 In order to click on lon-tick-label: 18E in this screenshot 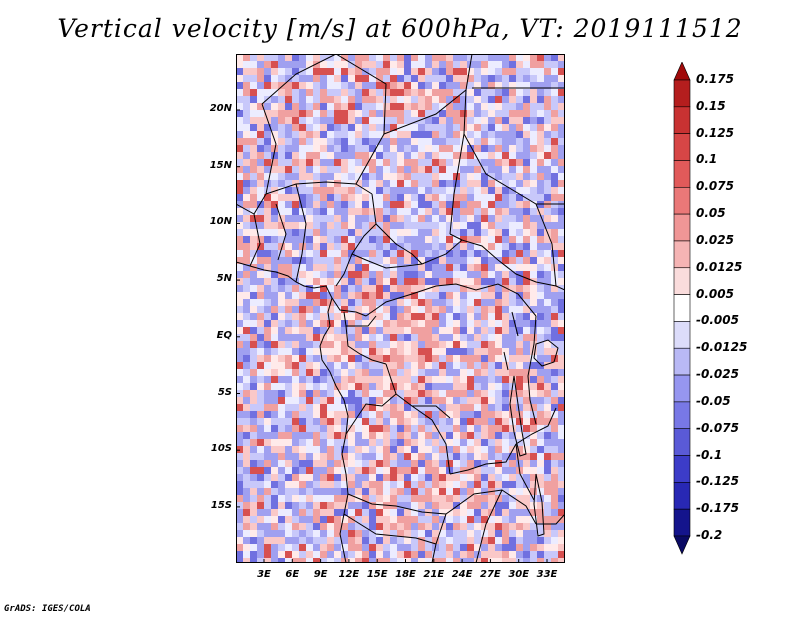, I will do `click(405, 574)`.